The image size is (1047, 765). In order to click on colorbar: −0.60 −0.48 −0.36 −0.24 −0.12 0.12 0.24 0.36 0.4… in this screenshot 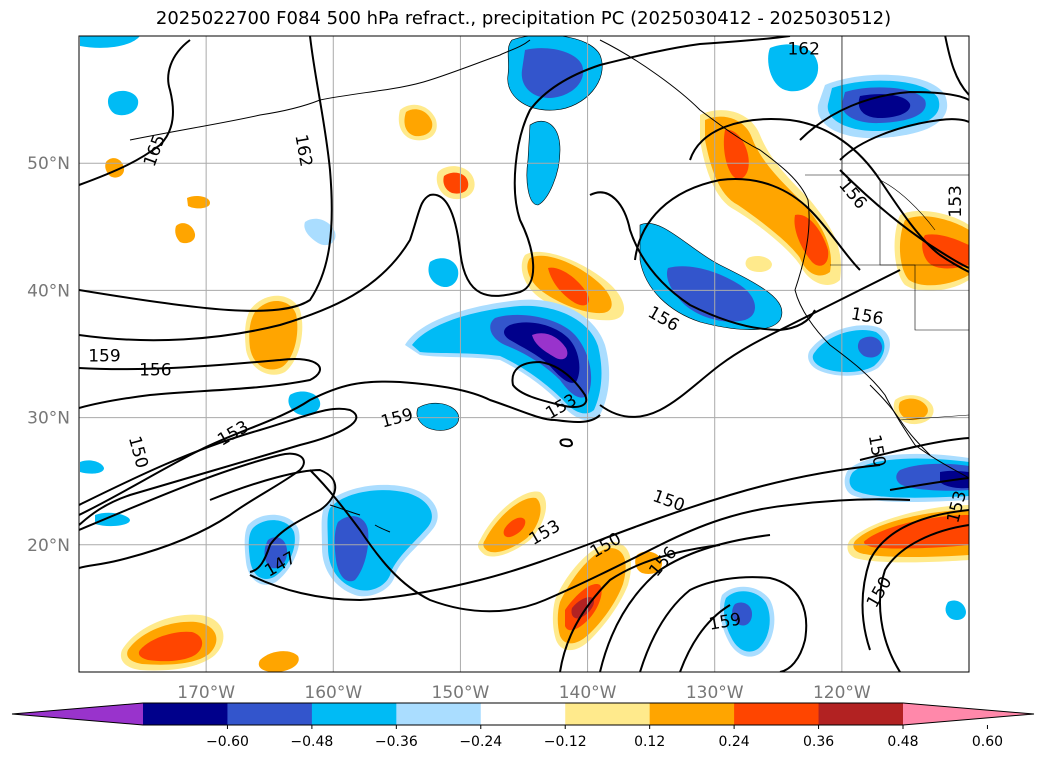, I will do `click(523, 726)`.